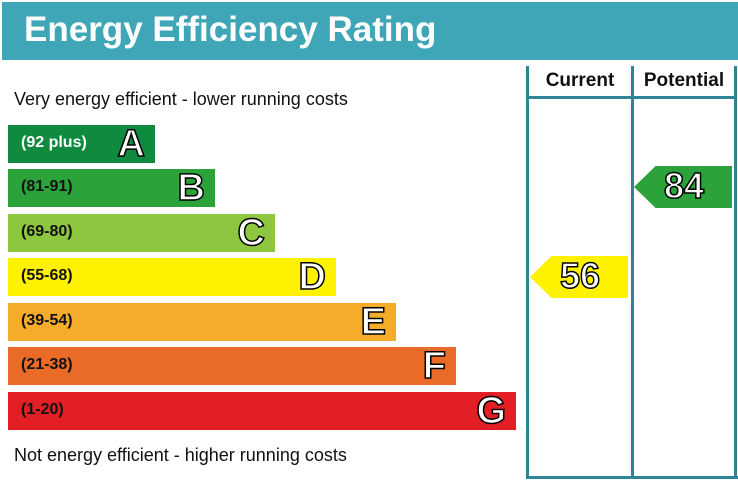  Describe the element at coordinates (491, 411) in the screenshot. I see `band-letter: G` at that location.